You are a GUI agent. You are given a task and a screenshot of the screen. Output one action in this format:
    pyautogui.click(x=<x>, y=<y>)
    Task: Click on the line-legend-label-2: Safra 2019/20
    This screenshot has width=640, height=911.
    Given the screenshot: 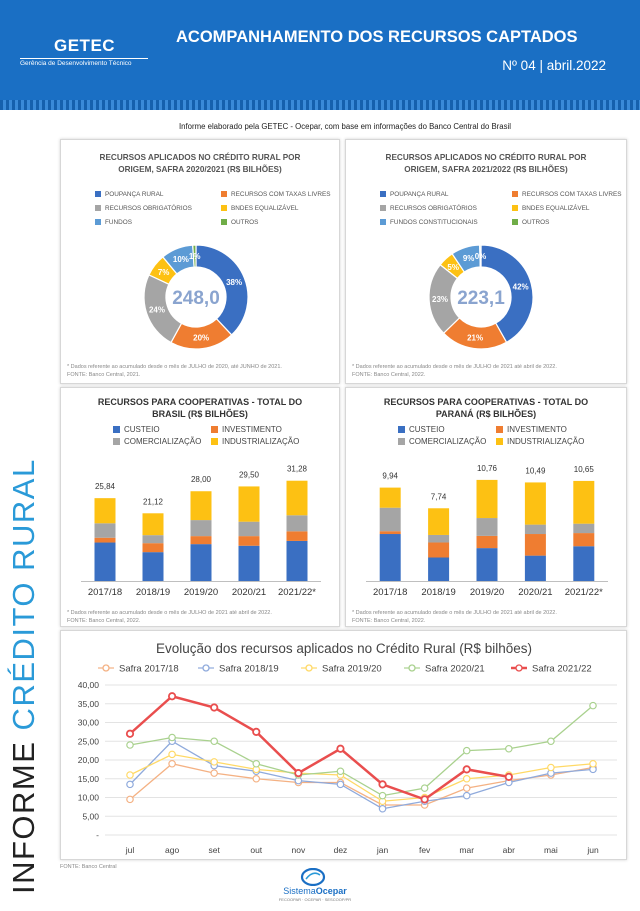 What is the action you would take?
    pyautogui.click(x=352, y=669)
    